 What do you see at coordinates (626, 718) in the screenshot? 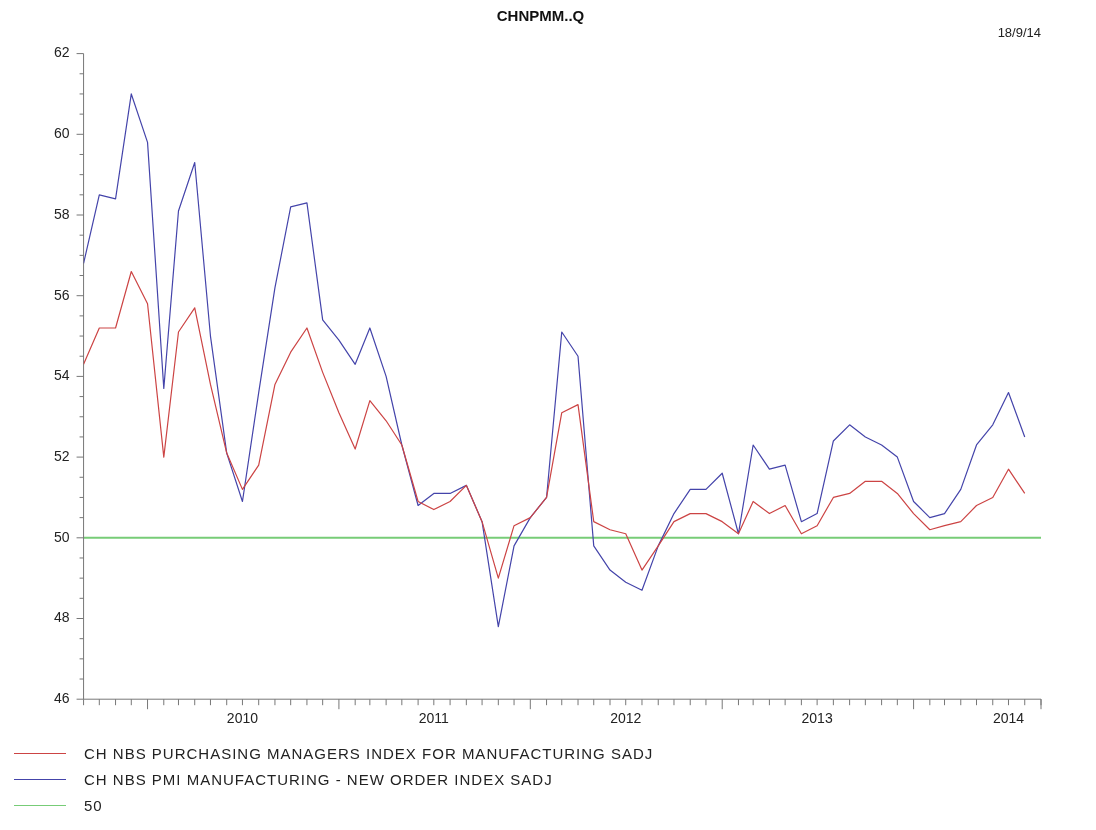
I see `x-tick-label: 2012` at bounding box center [626, 718].